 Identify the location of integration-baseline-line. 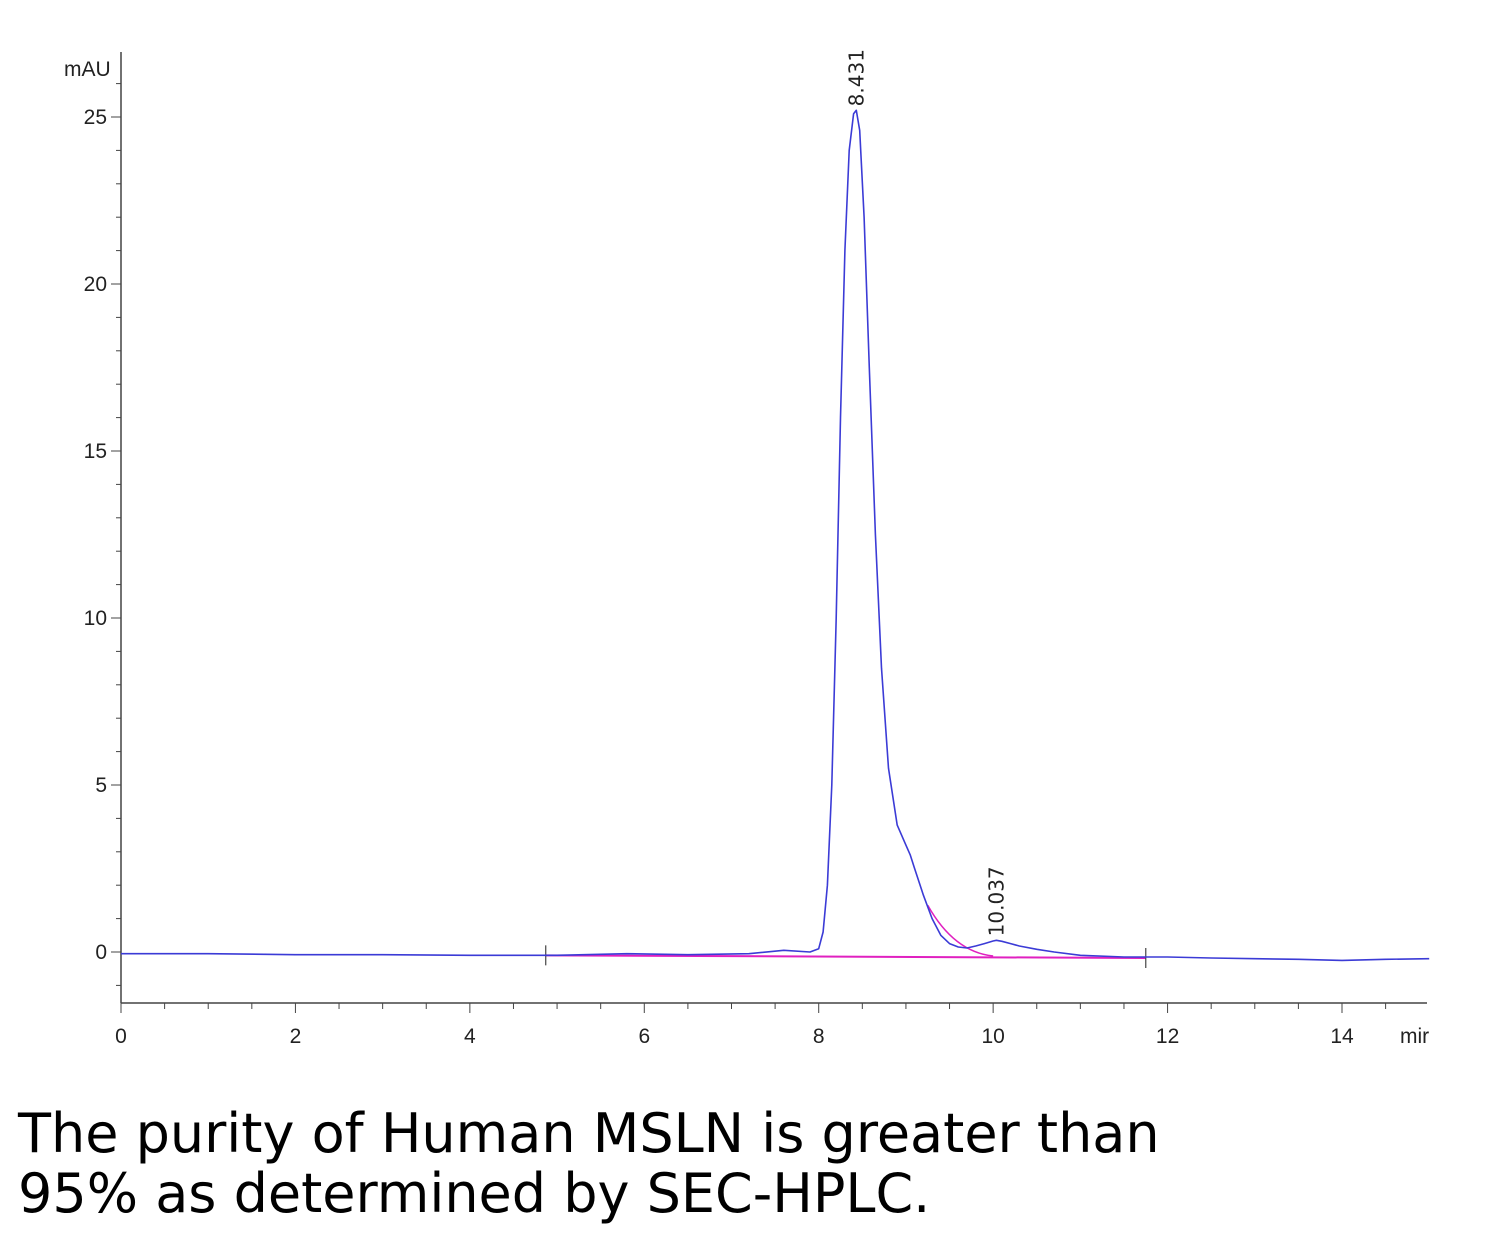
(845, 957).